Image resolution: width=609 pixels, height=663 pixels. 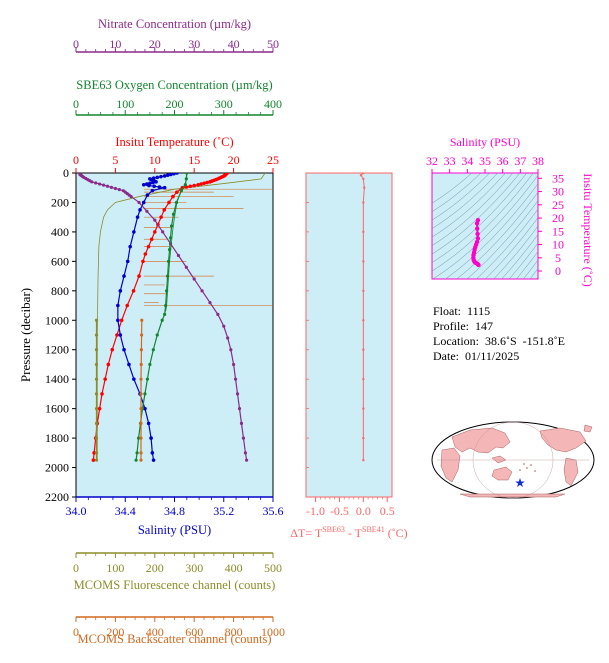 What do you see at coordinates (76, 160) in the screenshot?
I see `temperature-tick-label: 0` at bounding box center [76, 160].